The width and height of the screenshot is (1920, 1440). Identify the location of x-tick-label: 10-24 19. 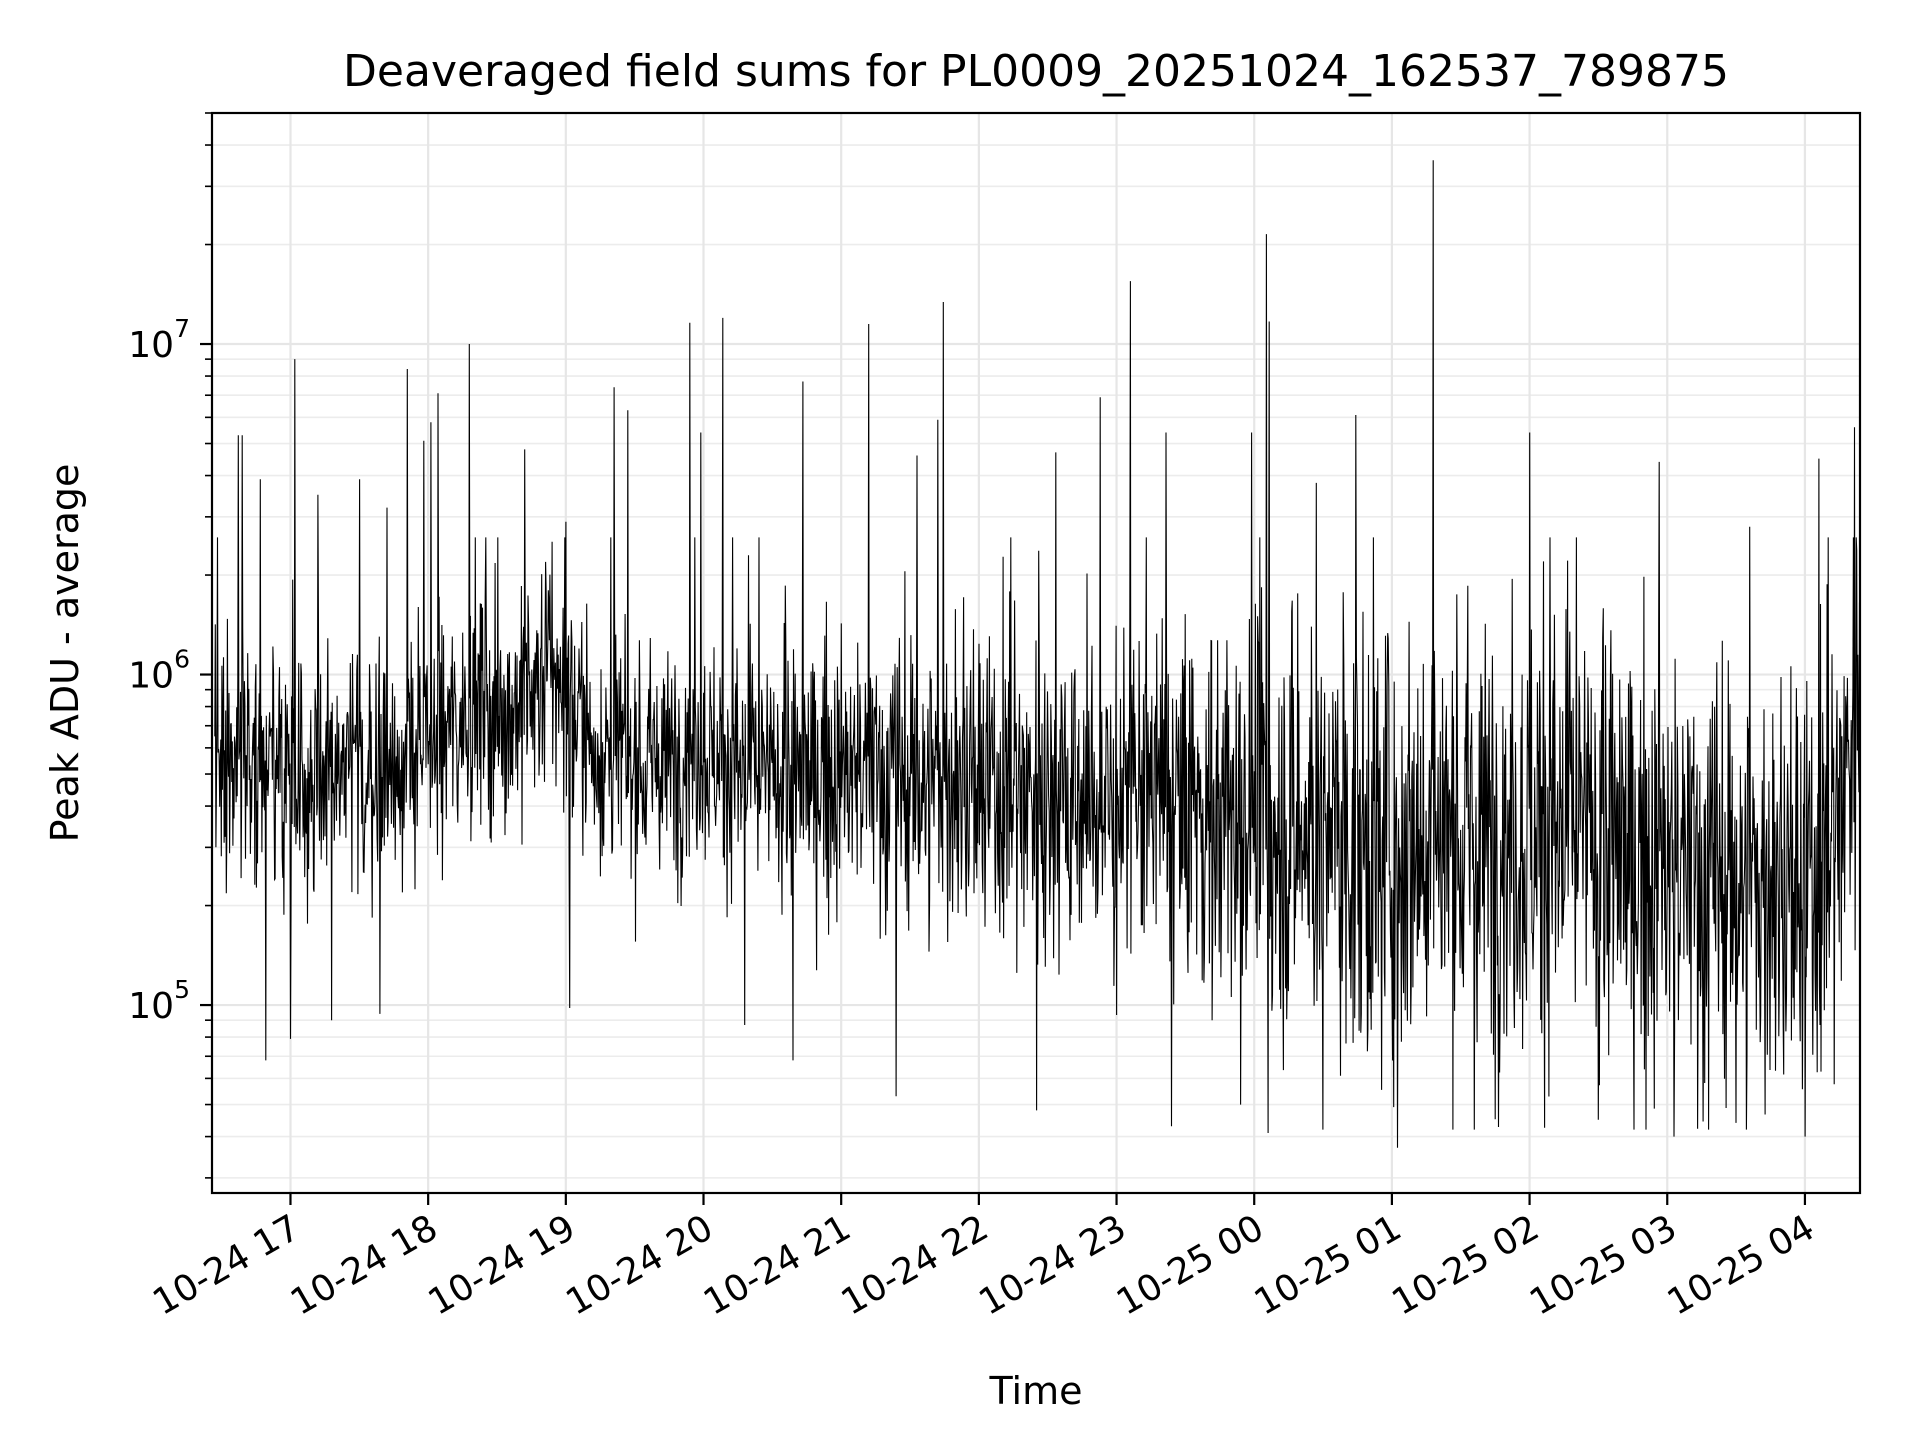
(502, 1265).